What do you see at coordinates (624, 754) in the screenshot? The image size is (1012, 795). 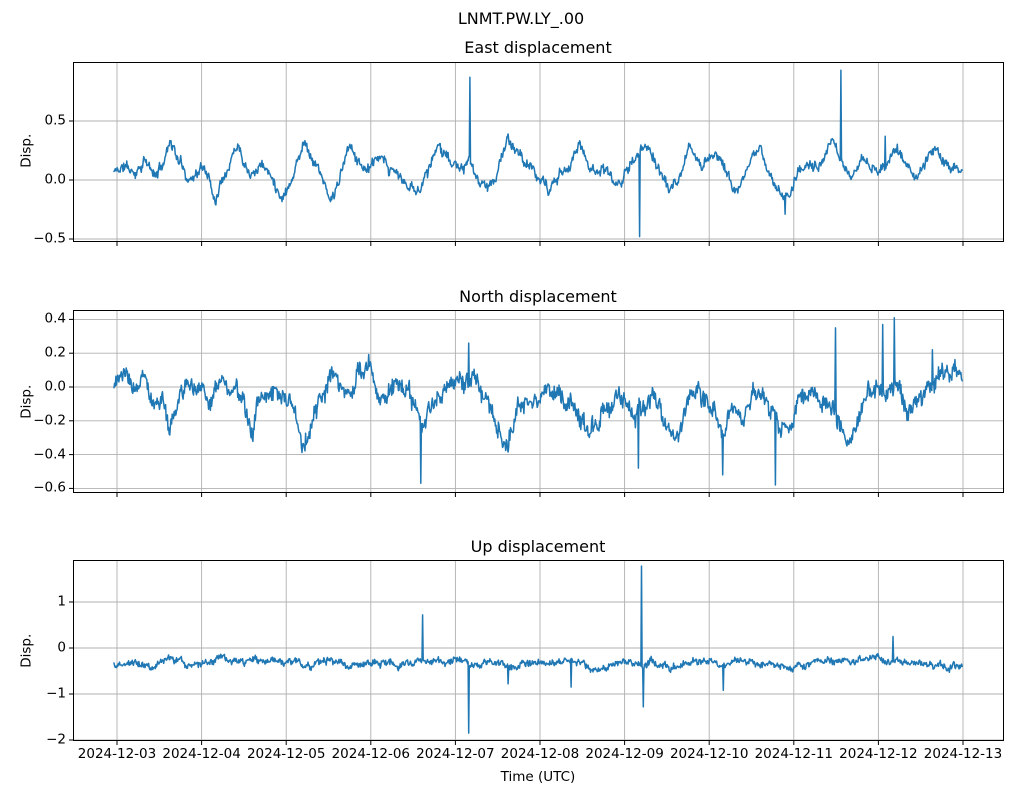 I see `x-tick-label: 2024-12-09` at bounding box center [624, 754].